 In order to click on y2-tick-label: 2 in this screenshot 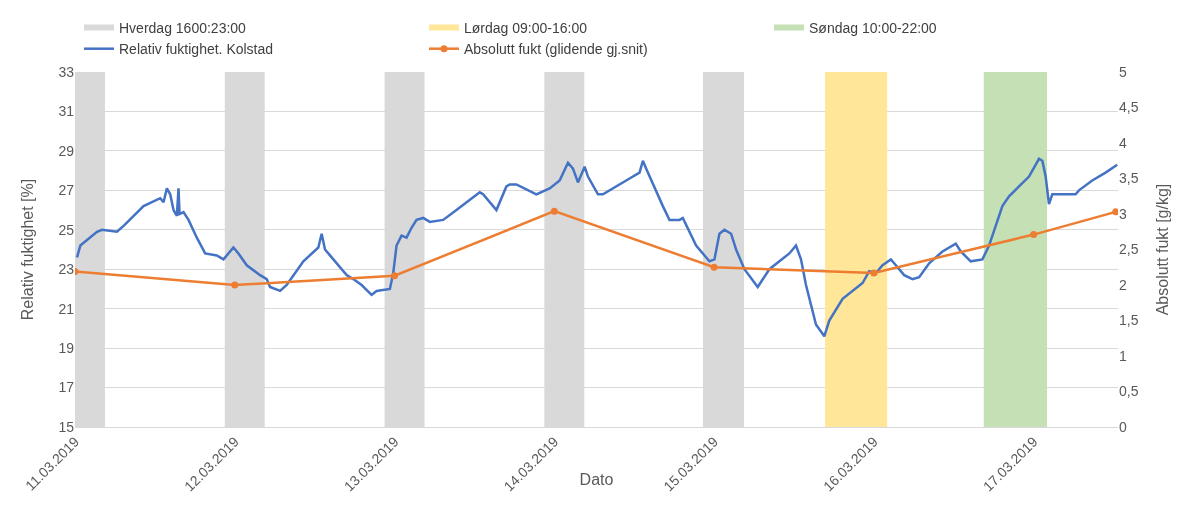, I will do `click(1123, 284)`.